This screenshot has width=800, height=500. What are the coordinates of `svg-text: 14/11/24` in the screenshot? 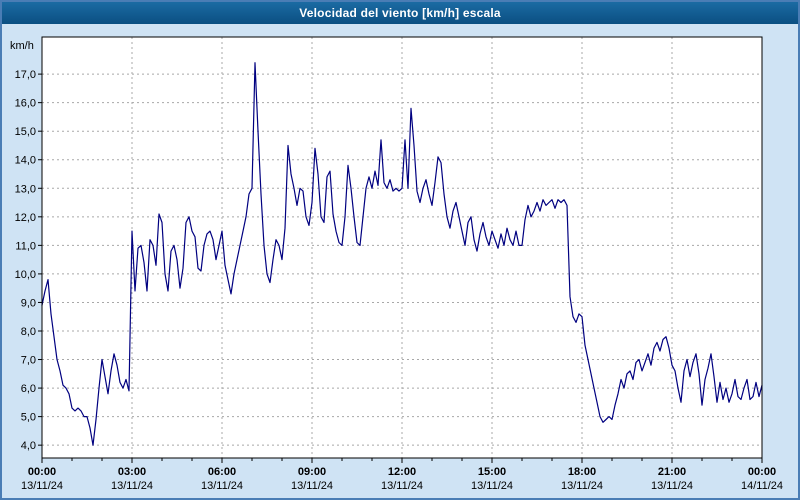 It's located at (762, 486).